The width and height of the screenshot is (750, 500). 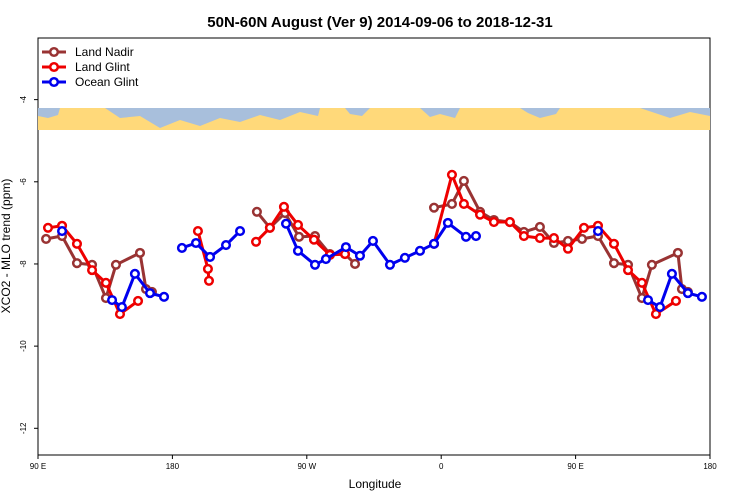 I want to click on legend-label: Land Glint, so click(x=102, y=67).